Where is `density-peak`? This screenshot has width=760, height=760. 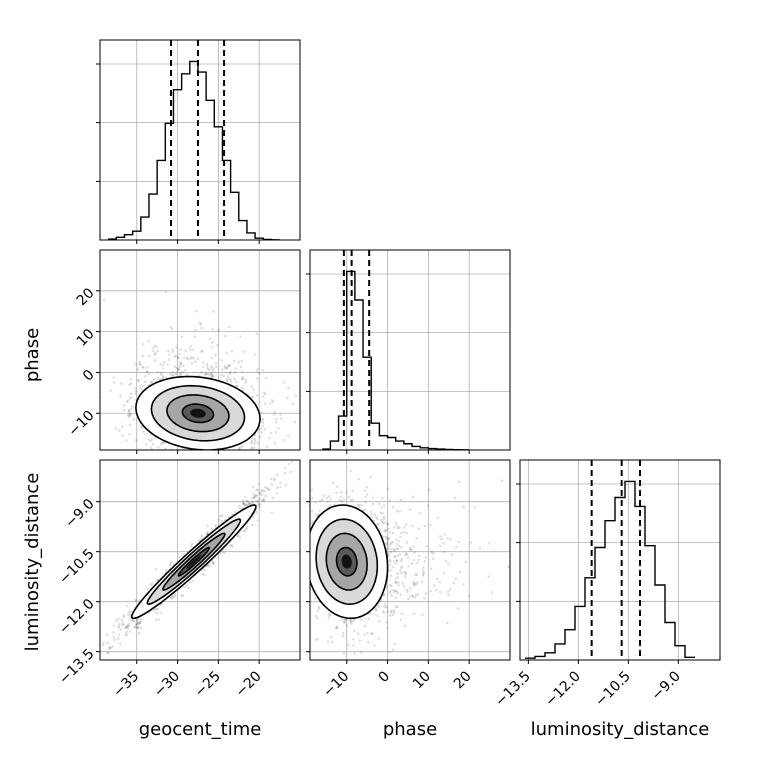
density-peak is located at coordinates (198, 413).